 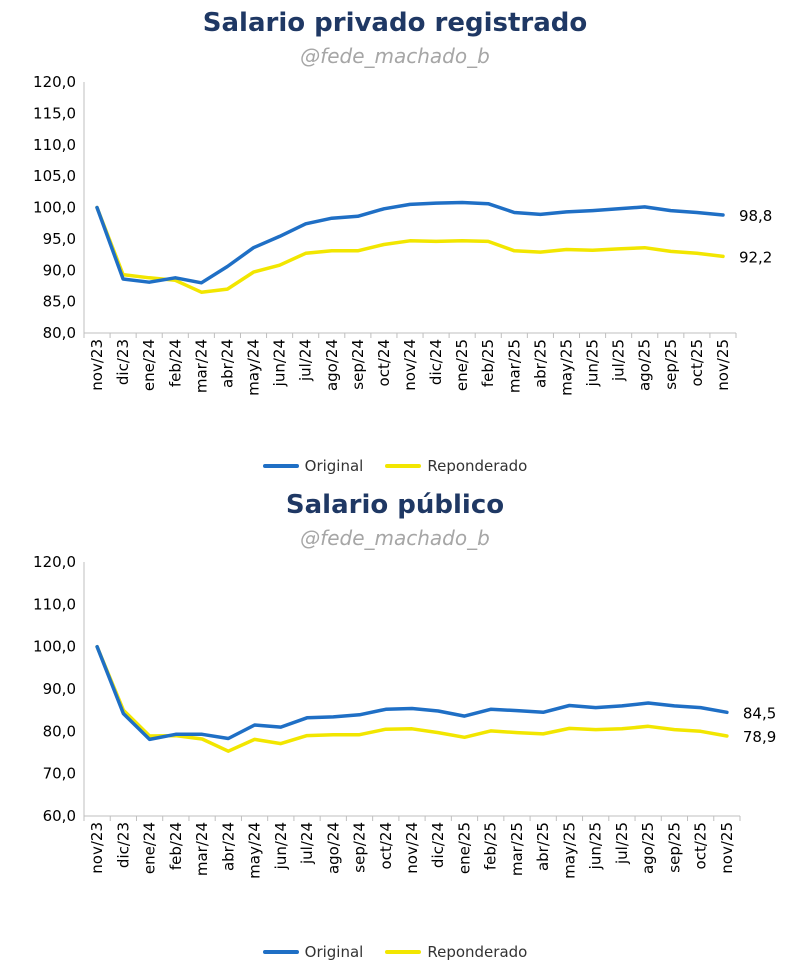 What do you see at coordinates (59, 239) in the screenshot?
I see `y-tick-label: 95,0` at bounding box center [59, 239].